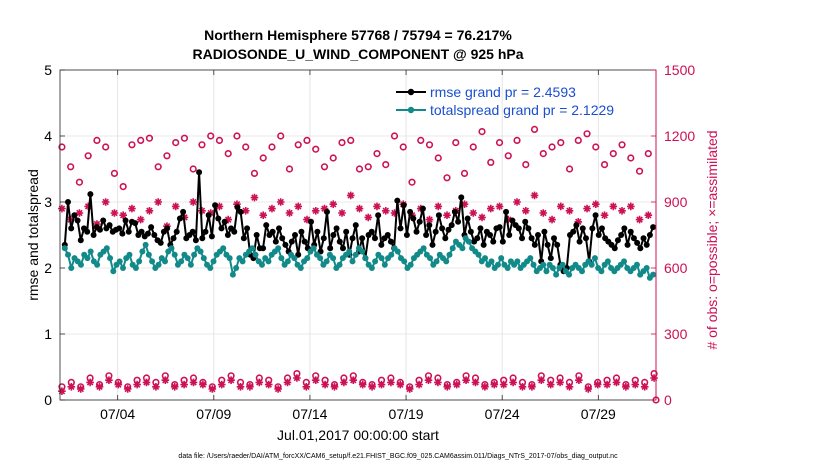  I want to click on y2-tick-label: 1200, so click(679, 136).